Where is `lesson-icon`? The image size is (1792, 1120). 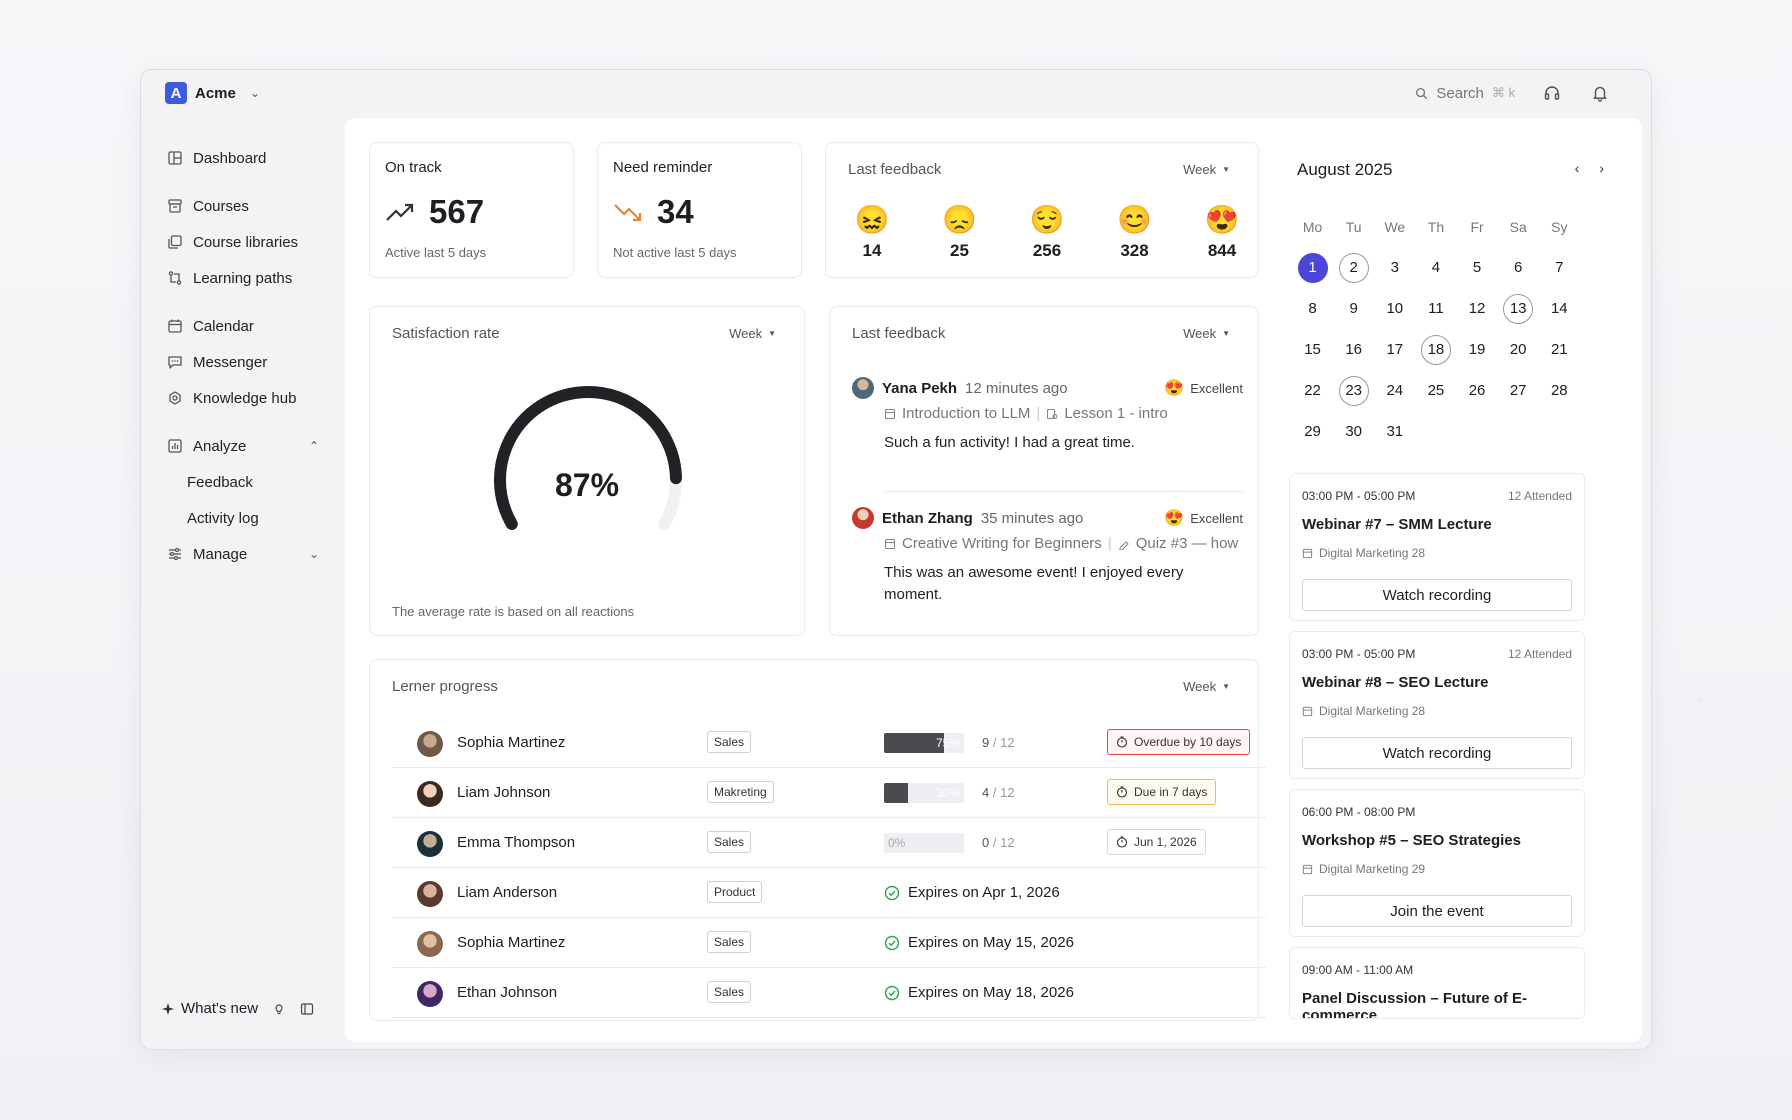 lesson-icon is located at coordinates (1052, 413).